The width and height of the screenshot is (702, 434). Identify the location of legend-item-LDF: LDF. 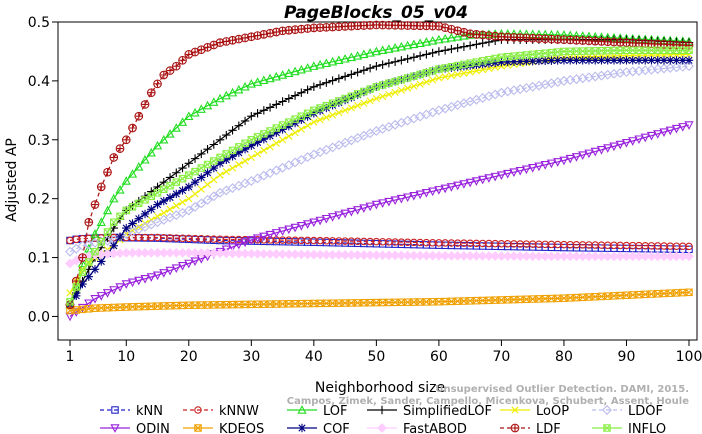
(530, 428).